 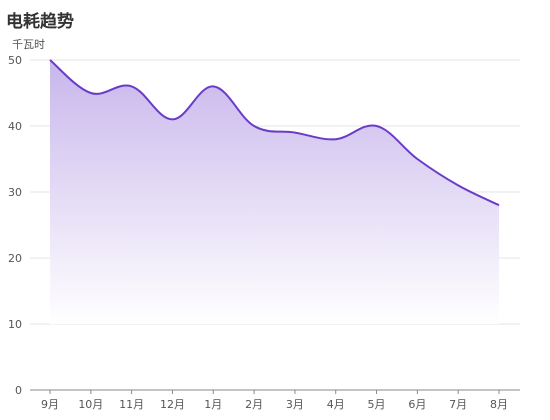 I want to click on y-tick-label: 50, so click(x=15, y=60).